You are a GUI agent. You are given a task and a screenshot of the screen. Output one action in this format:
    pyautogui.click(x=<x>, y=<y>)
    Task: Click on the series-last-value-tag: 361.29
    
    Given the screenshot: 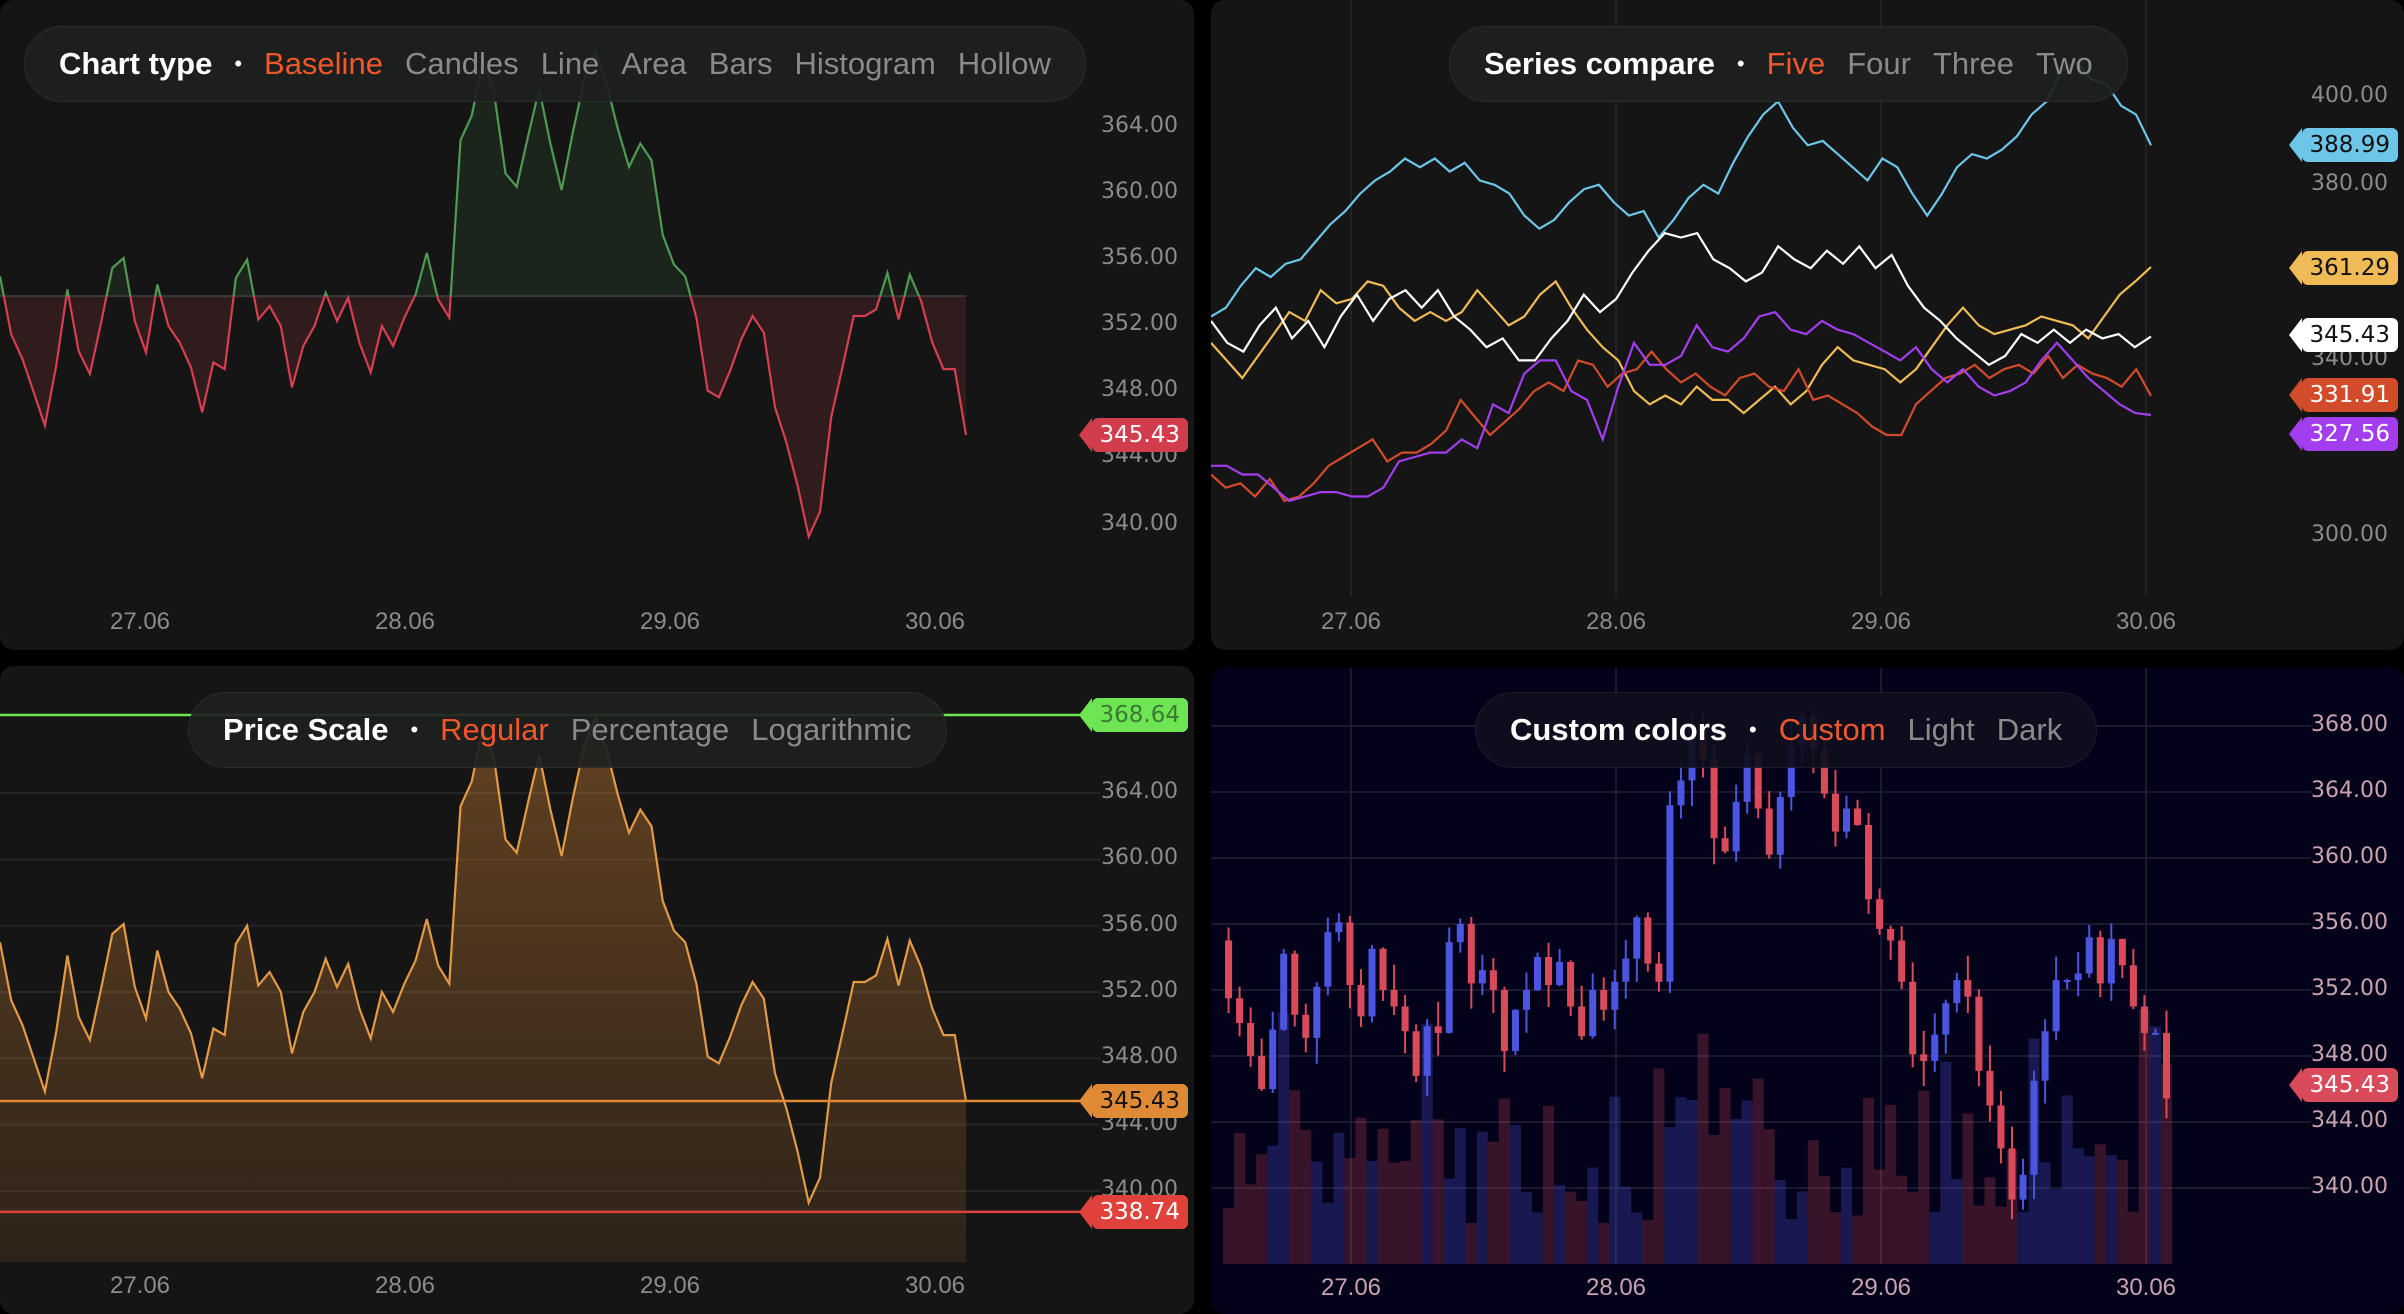 What is the action you would take?
    pyautogui.click(x=2343, y=268)
    